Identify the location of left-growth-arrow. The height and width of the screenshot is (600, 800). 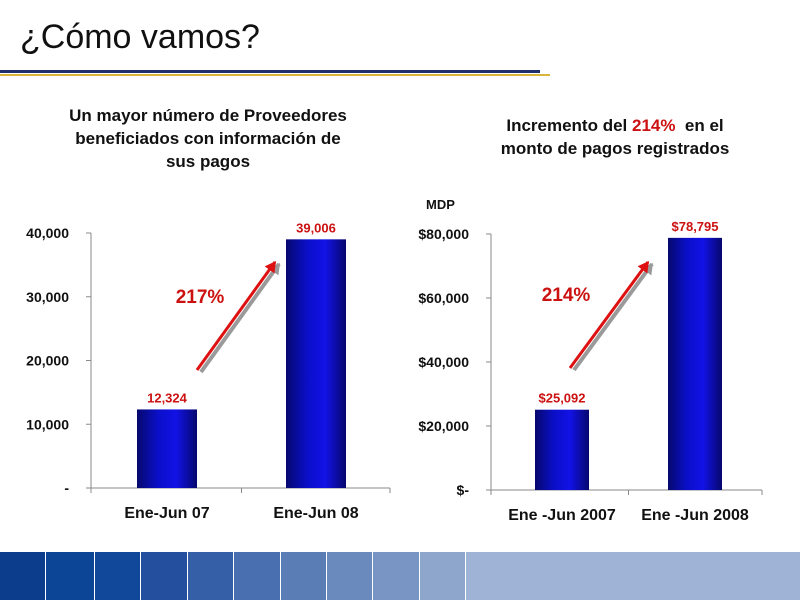
(236, 316).